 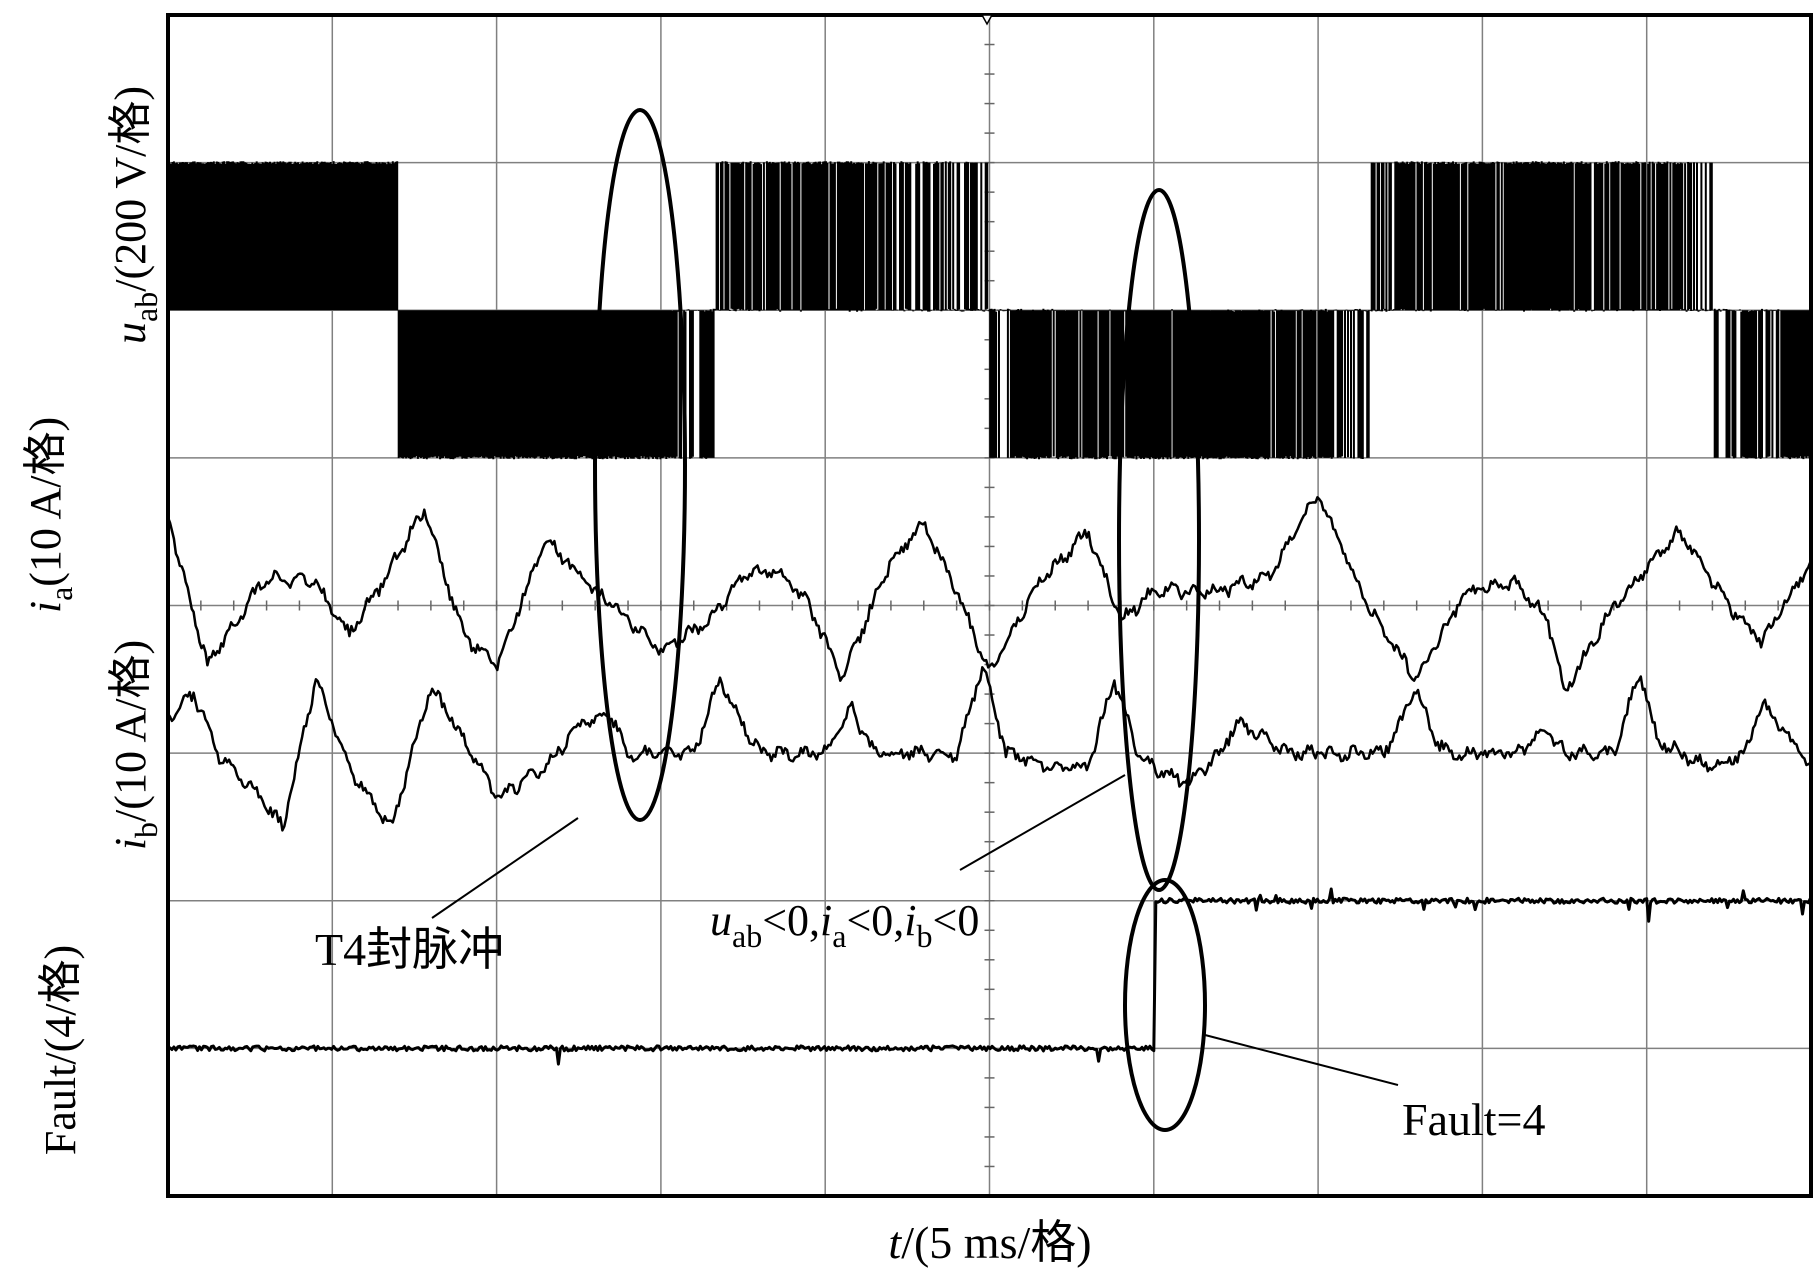 What do you see at coordinates (989, 976) in the screenshot?
I see `fault-trace` at bounding box center [989, 976].